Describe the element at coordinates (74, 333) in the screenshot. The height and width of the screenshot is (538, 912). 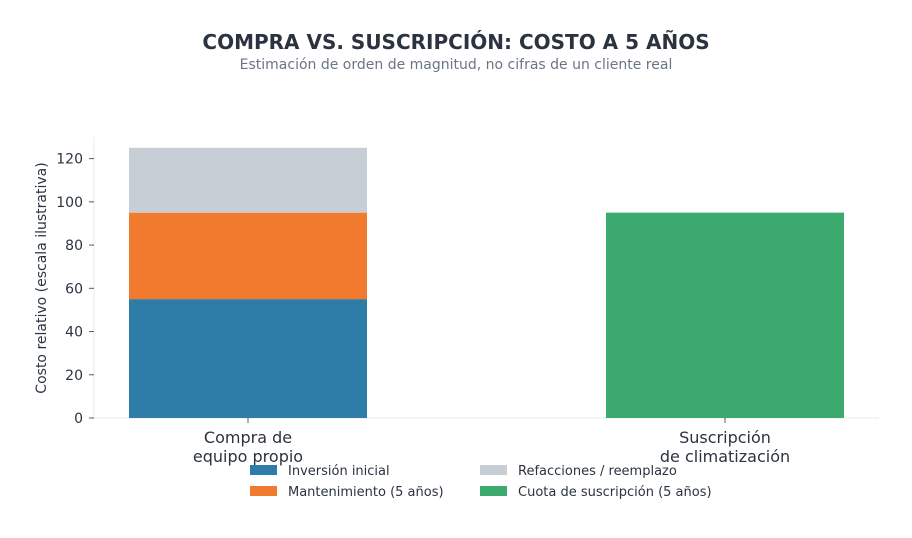
I see `y-tick-label: 40` at that location.